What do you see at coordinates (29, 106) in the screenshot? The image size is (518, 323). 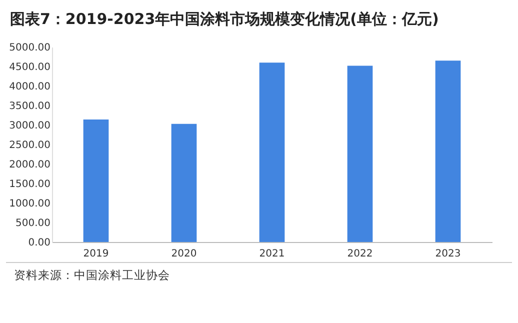 I see `y-tick-label: 3500.00` at bounding box center [29, 106].